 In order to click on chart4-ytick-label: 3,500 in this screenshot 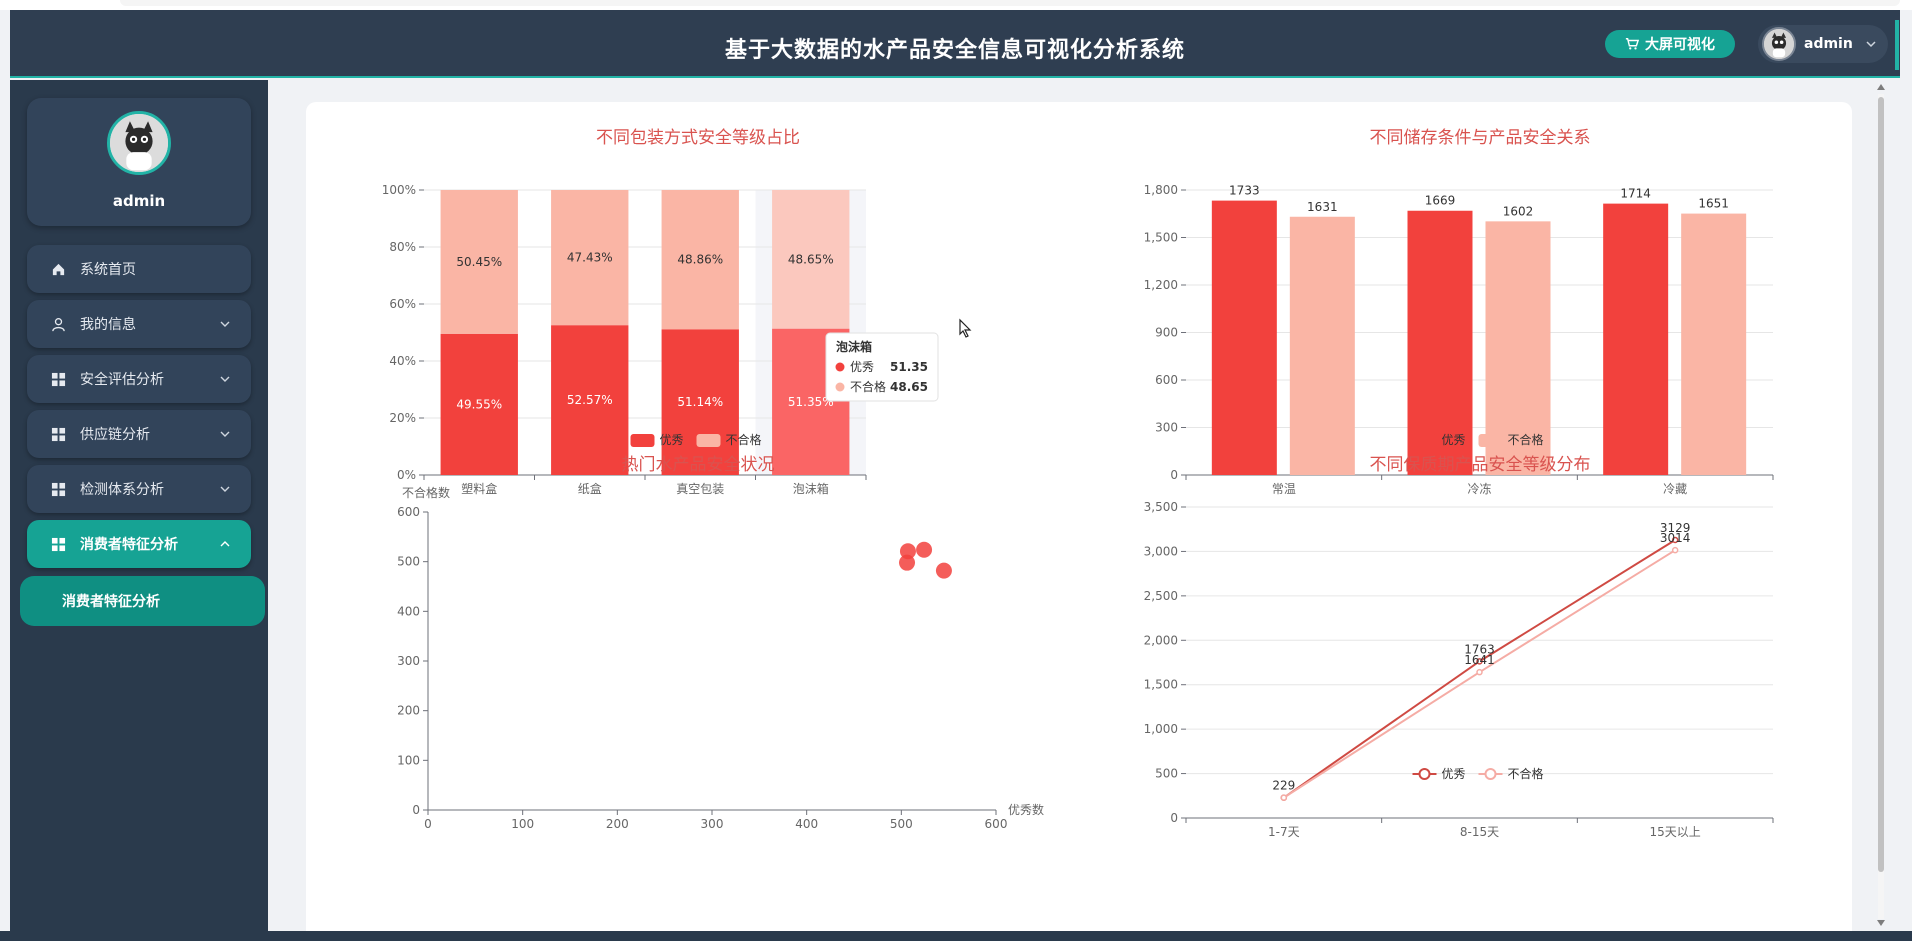, I will do `click(1161, 507)`.